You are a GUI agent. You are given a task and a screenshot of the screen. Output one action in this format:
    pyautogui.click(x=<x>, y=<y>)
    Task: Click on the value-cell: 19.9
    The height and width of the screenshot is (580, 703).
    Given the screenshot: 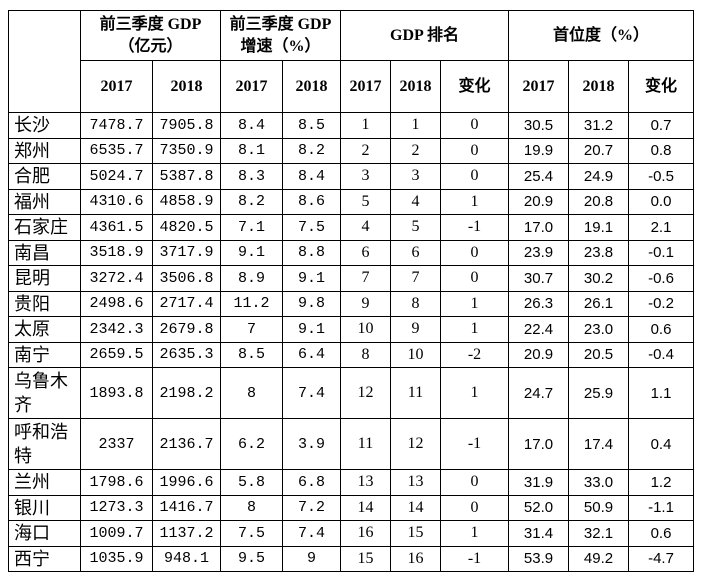 What is the action you would take?
    pyautogui.click(x=538, y=150)
    